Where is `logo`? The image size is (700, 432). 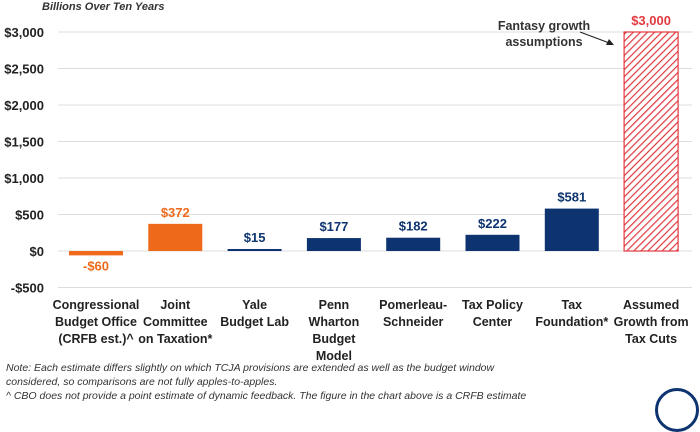 logo is located at coordinates (677, 410).